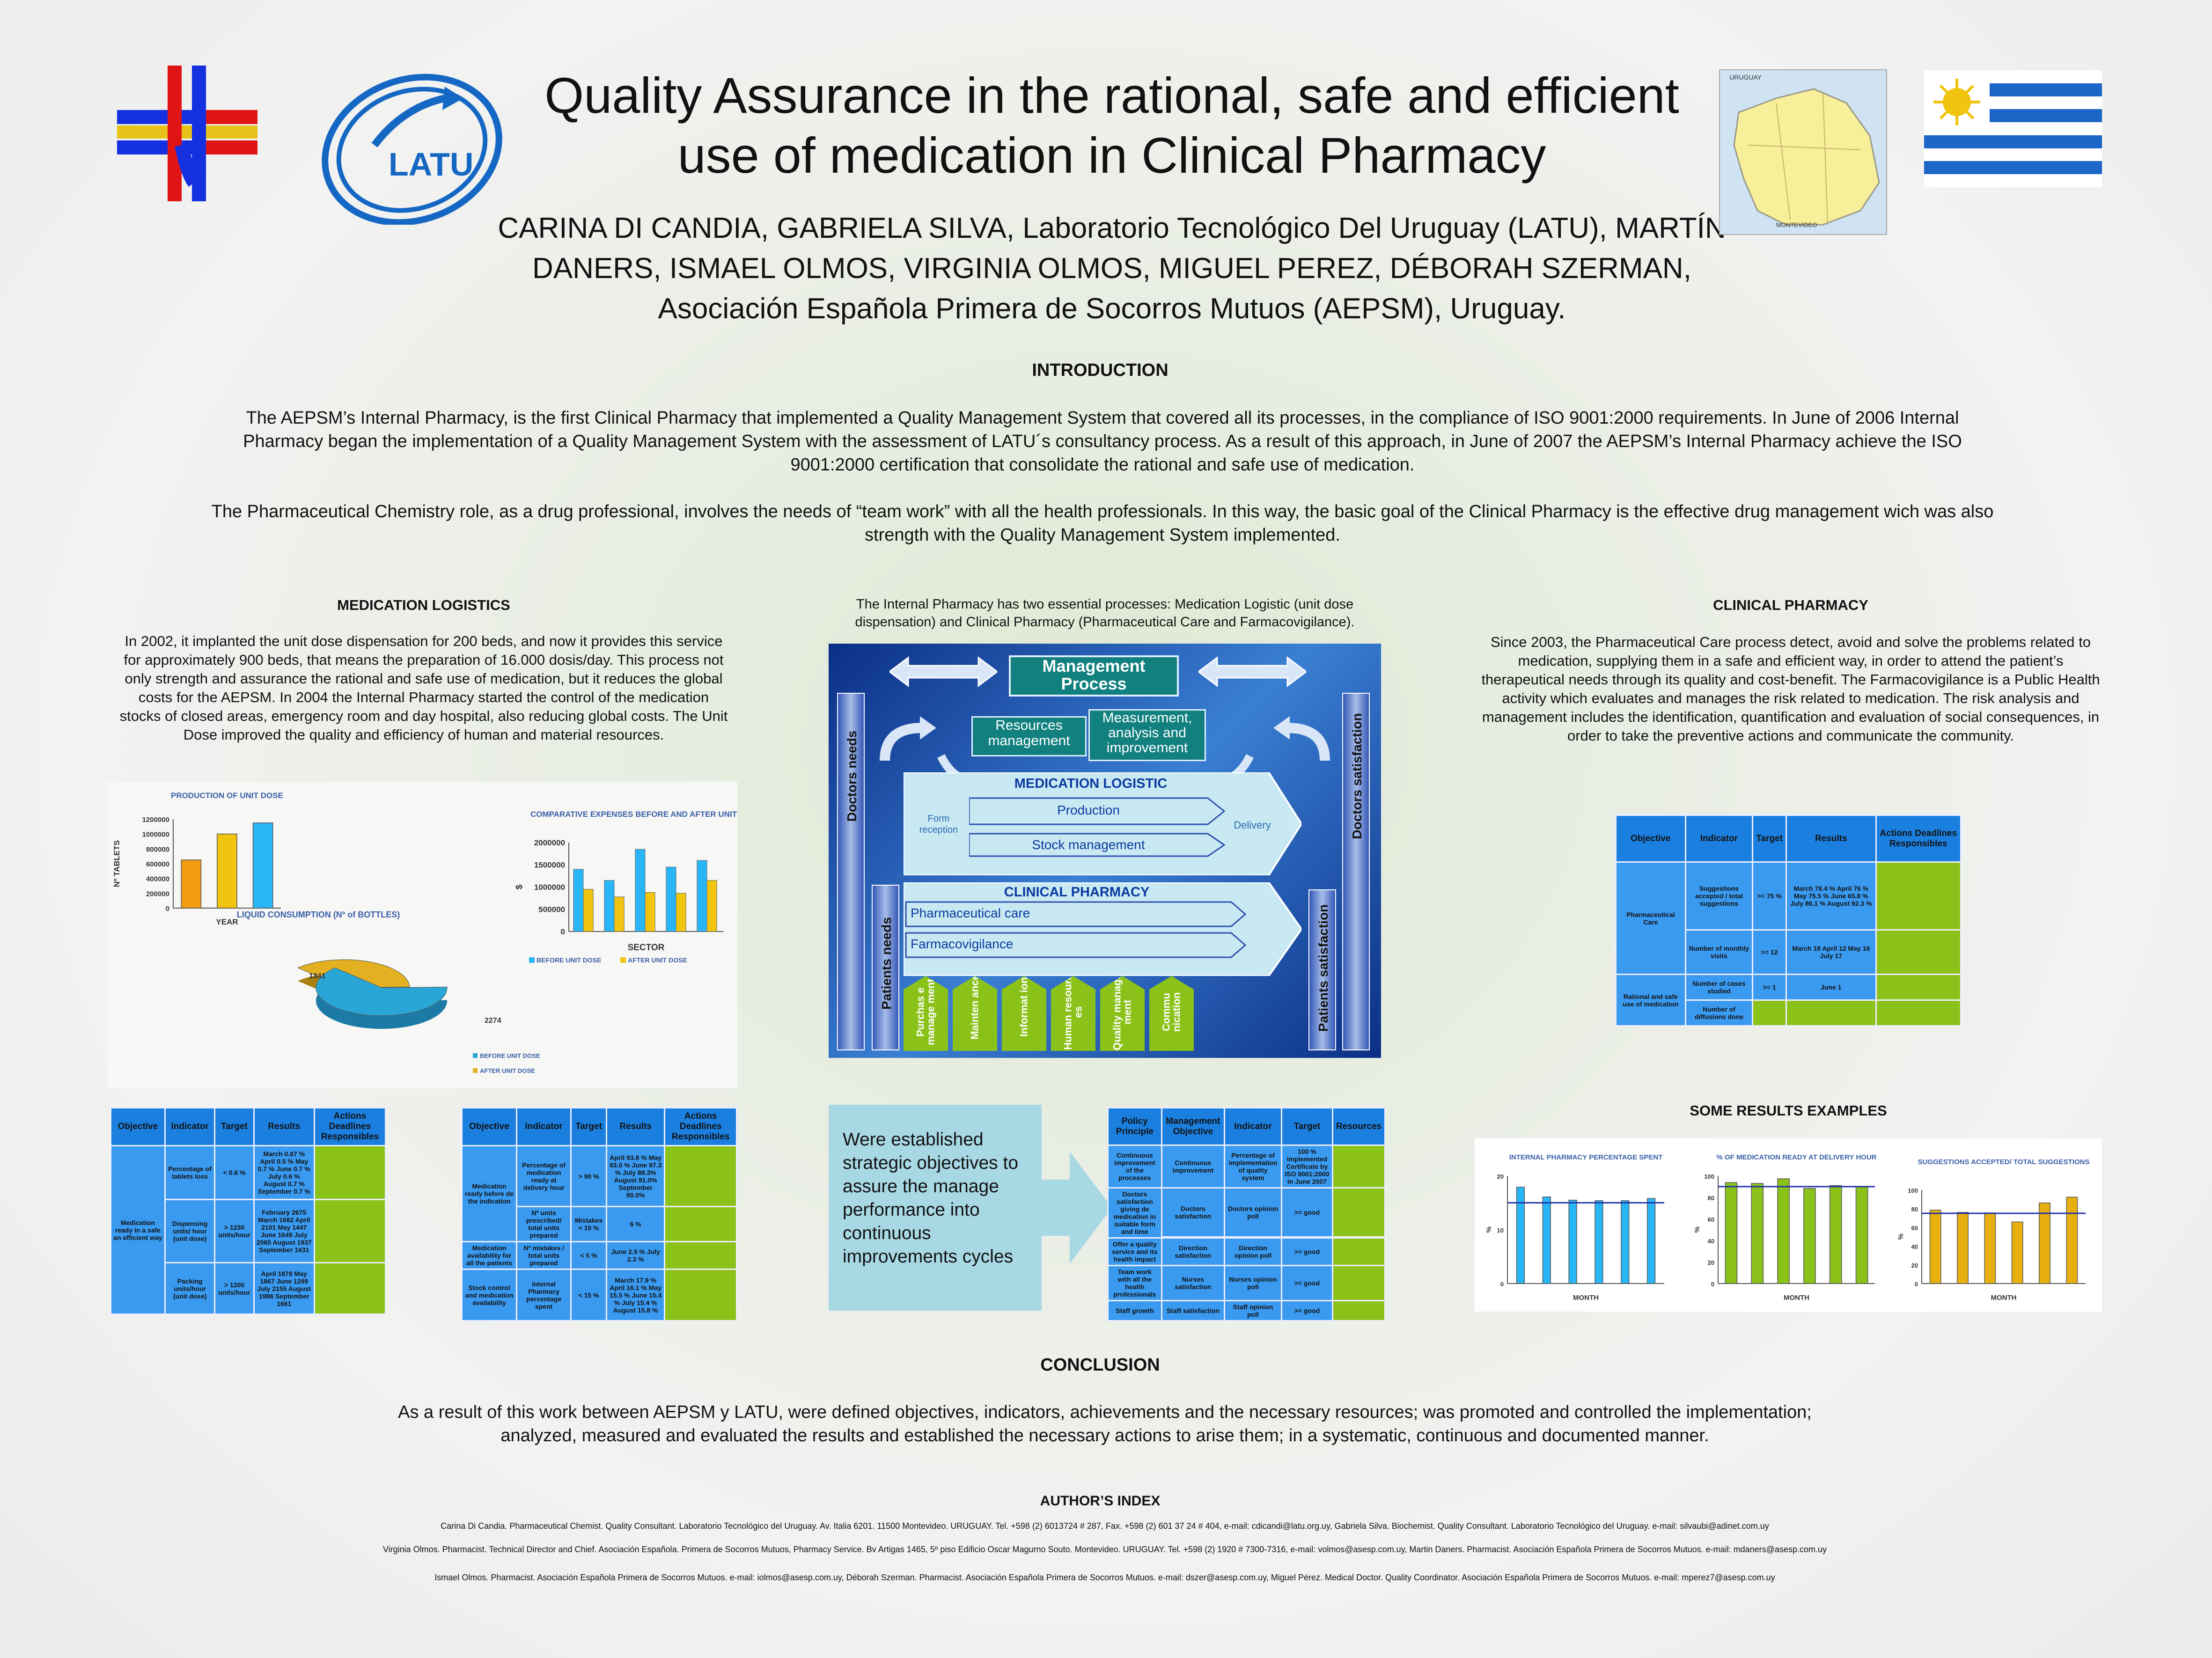  What do you see at coordinates (1914, 1265) in the screenshot?
I see `y-tick-label: 20` at bounding box center [1914, 1265].